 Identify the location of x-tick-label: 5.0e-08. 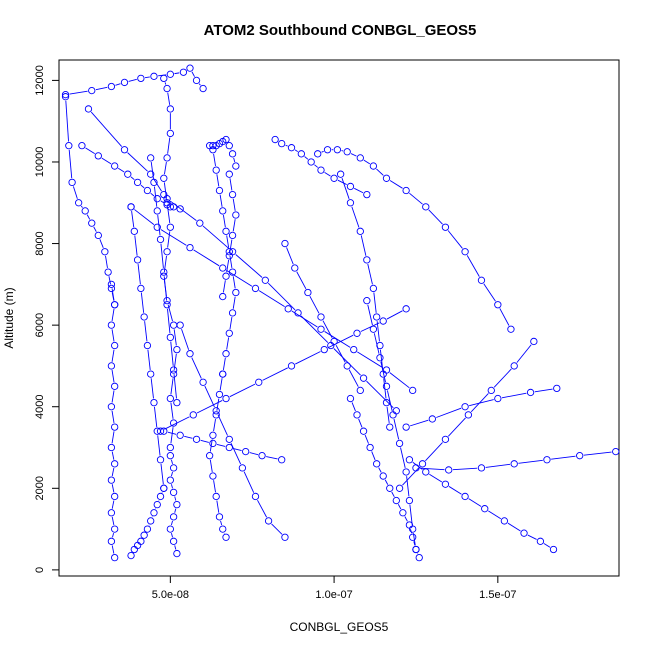
(170, 595).